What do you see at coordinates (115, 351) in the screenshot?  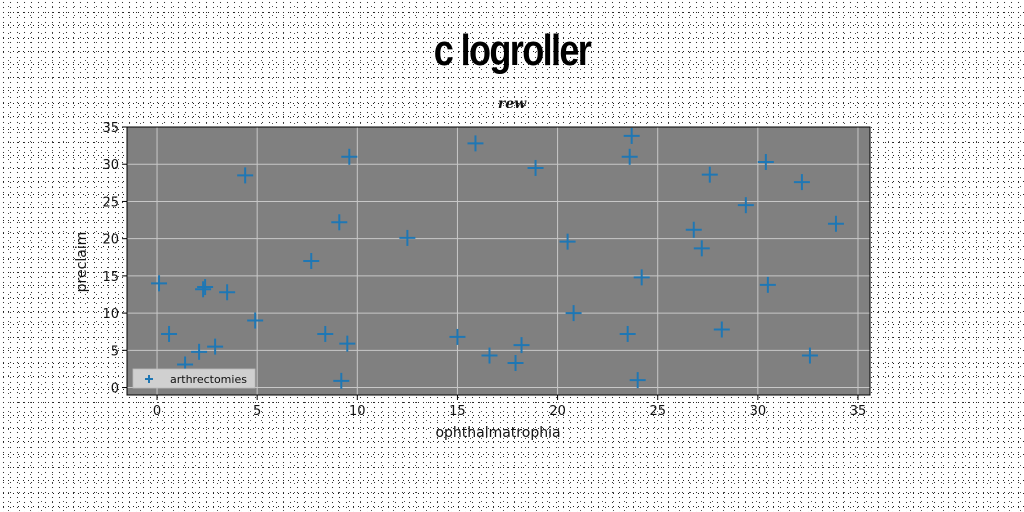 I see `y-tick-label: 5` at bounding box center [115, 351].